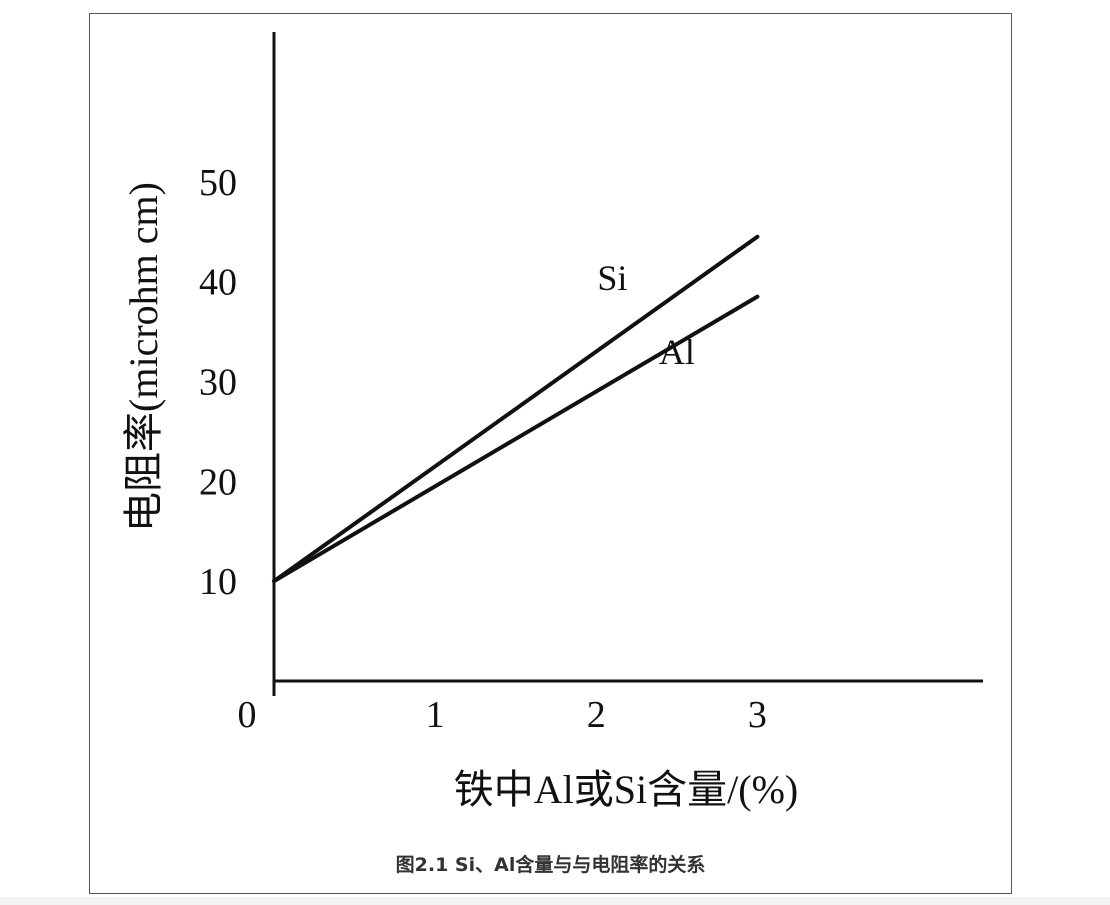 The height and width of the screenshot is (905, 1110). What do you see at coordinates (626, 789) in the screenshot?
I see `x-axis-title: 铁中Al或Si含量/(%)` at bounding box center [626, 789].